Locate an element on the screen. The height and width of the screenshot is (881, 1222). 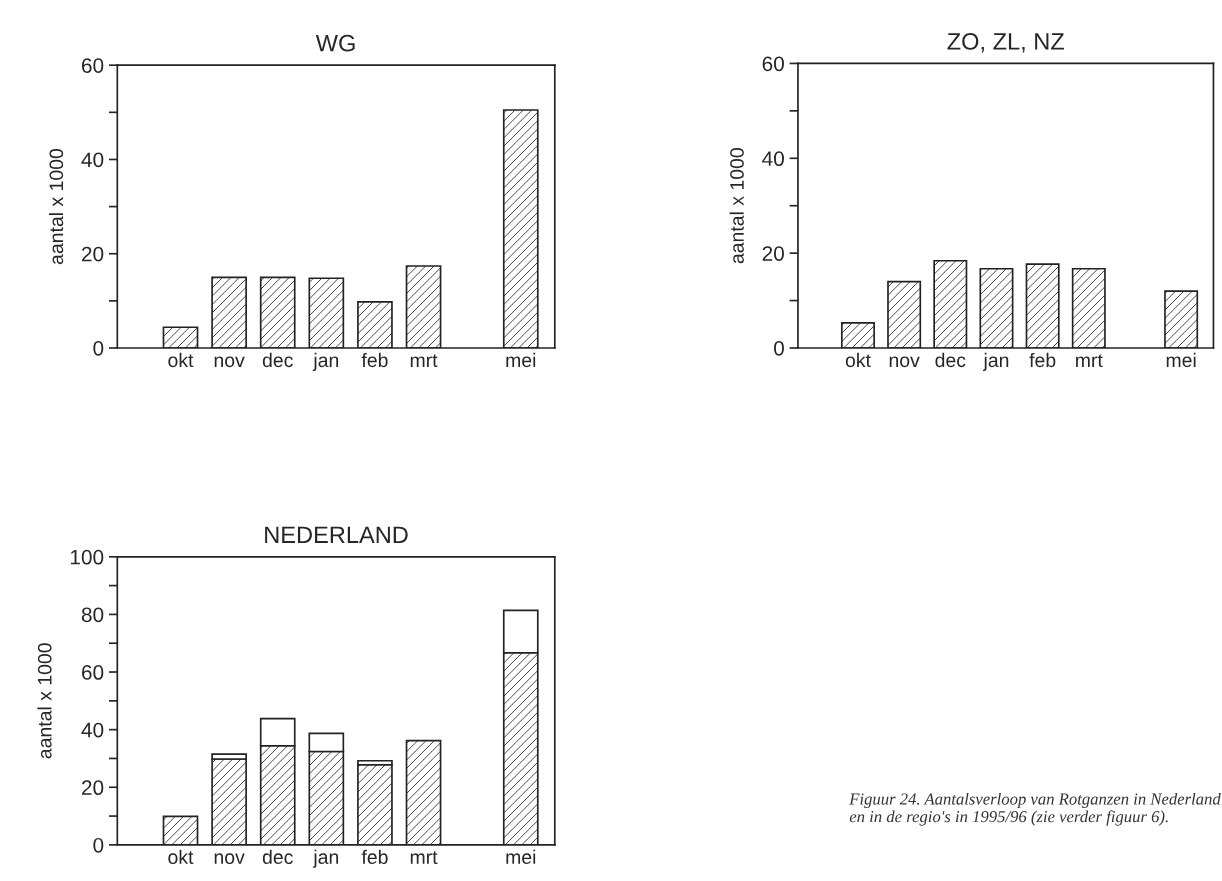
y-tick-label: 100 is located at coordinates (87, 557).